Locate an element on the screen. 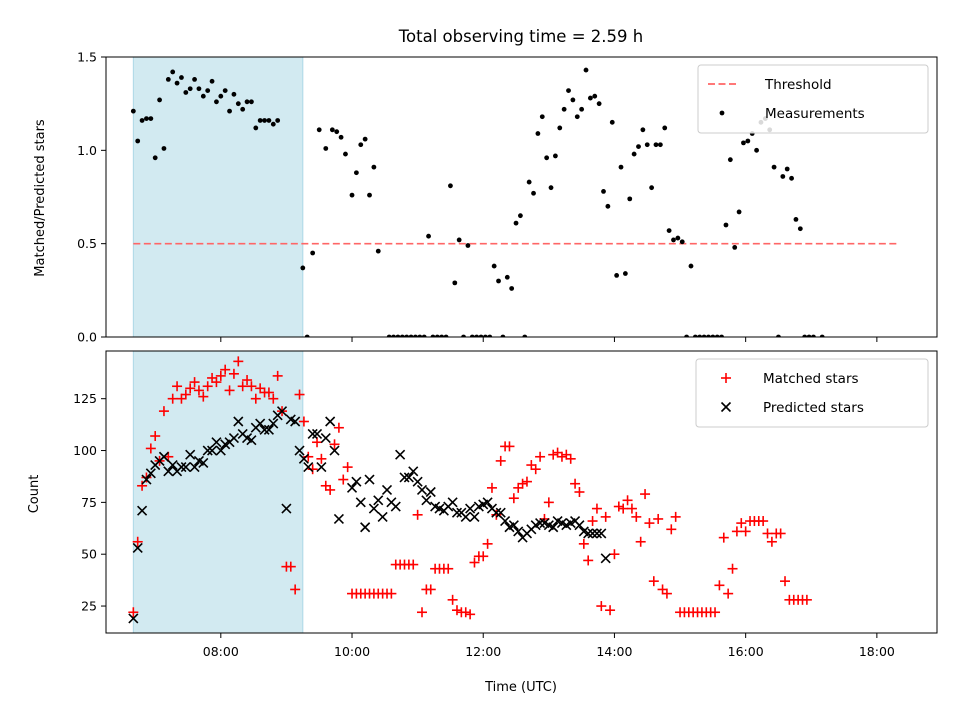 This screenshot has width=960, height=720. top-y-axis-label: Matched/Predicted stars is located at coordinates (40, 198).